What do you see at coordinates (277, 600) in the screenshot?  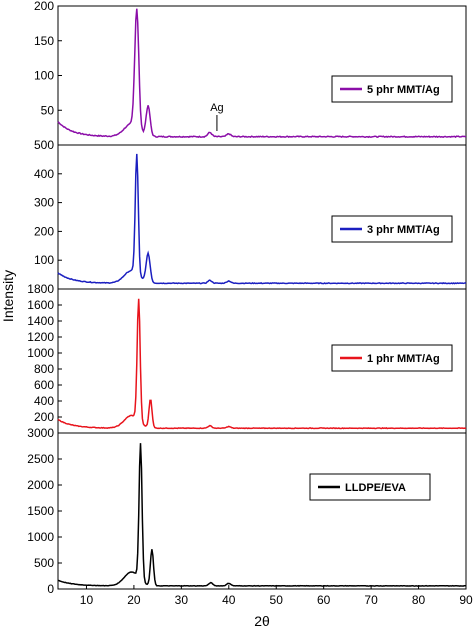 I see `x-tick-label: 50` at bounding box center [277, 600].